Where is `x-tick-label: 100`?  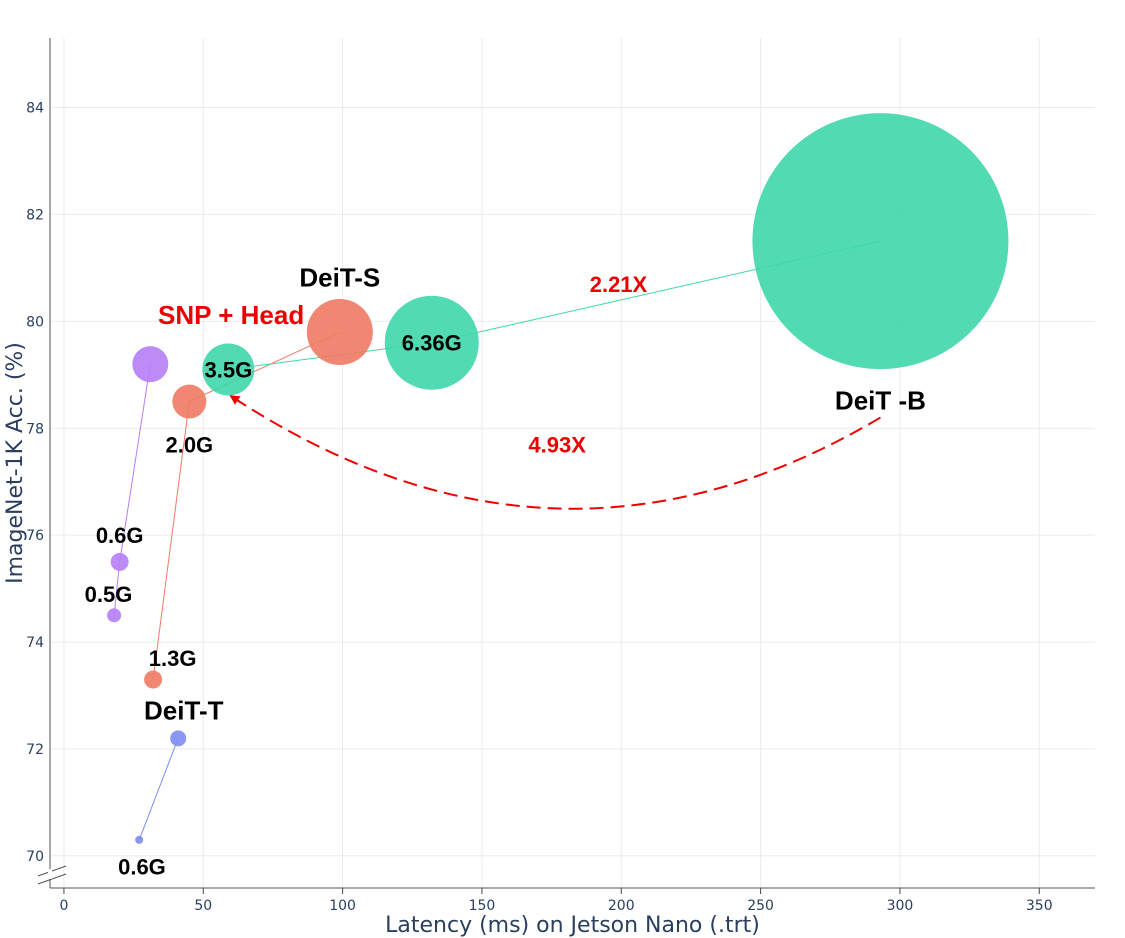
x-tick-label: 100 is located at coordinates (342, 906).